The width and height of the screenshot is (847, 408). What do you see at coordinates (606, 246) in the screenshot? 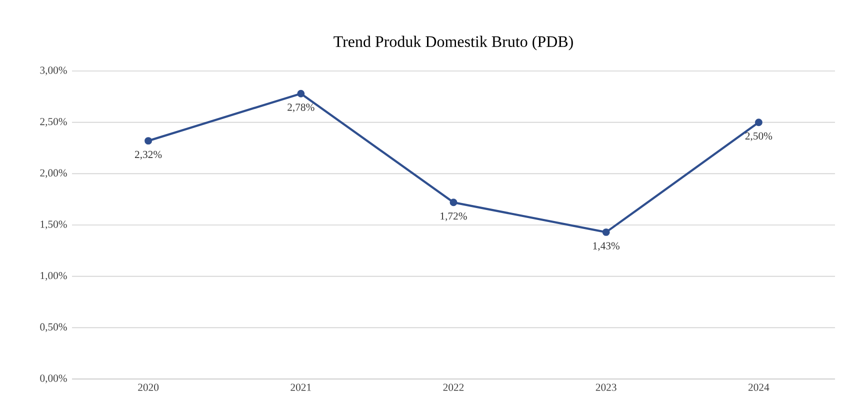
I see `data-label: 1,43%` at bounding box center [606, 246].